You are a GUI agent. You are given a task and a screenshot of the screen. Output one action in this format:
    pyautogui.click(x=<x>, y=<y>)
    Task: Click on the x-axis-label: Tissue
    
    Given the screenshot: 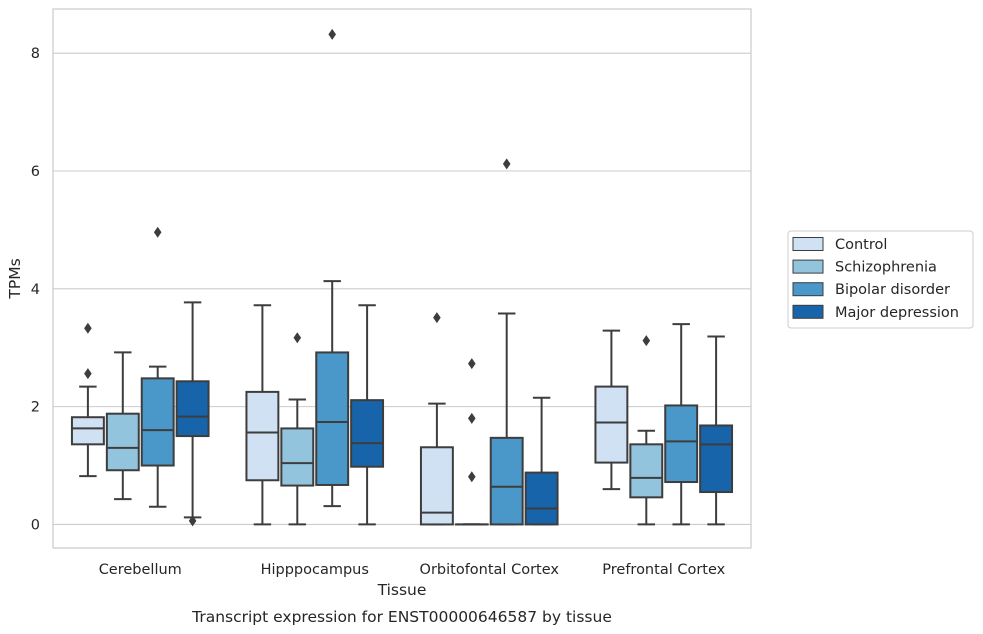 What is the action you would take?
    pyautogui.click(x=402, y=590)
    